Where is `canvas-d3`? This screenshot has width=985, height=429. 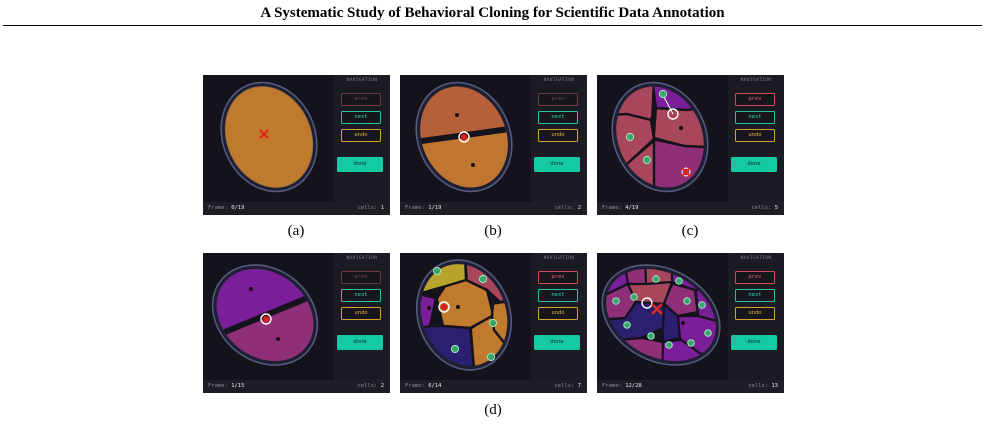
canvas-d3 is located at coordinates (662, 316).